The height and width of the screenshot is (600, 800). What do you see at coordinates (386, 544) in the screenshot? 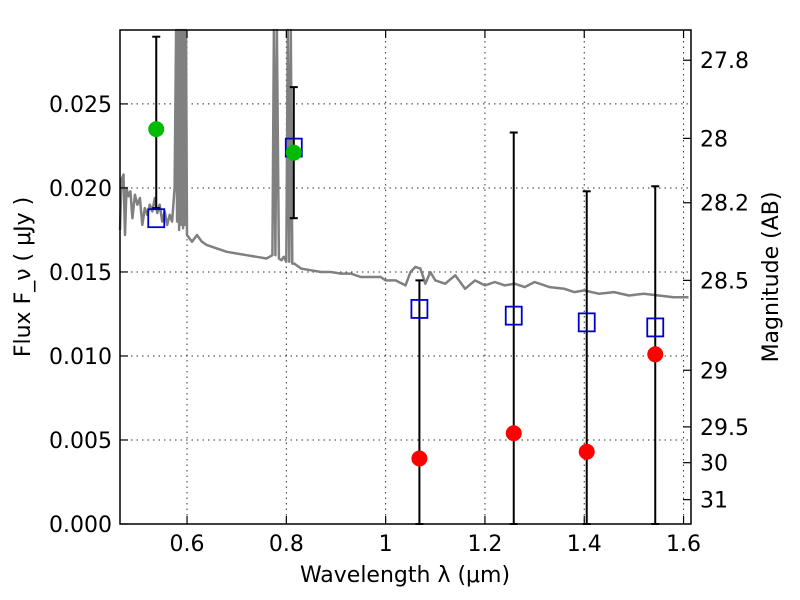
I see `x-tick-label: 1` at bounding box center [386, 544].